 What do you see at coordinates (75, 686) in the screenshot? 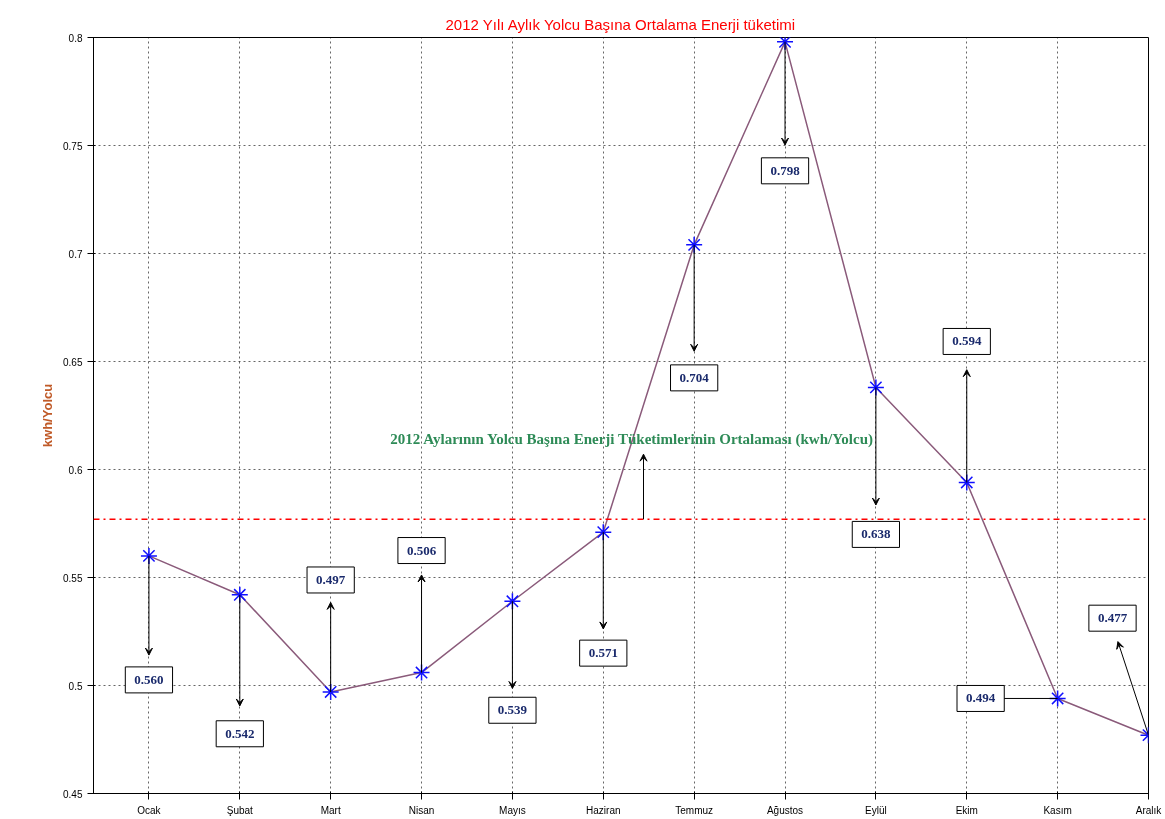
I see `y-tick-label: 0.5` at bounding box center [75, 686].